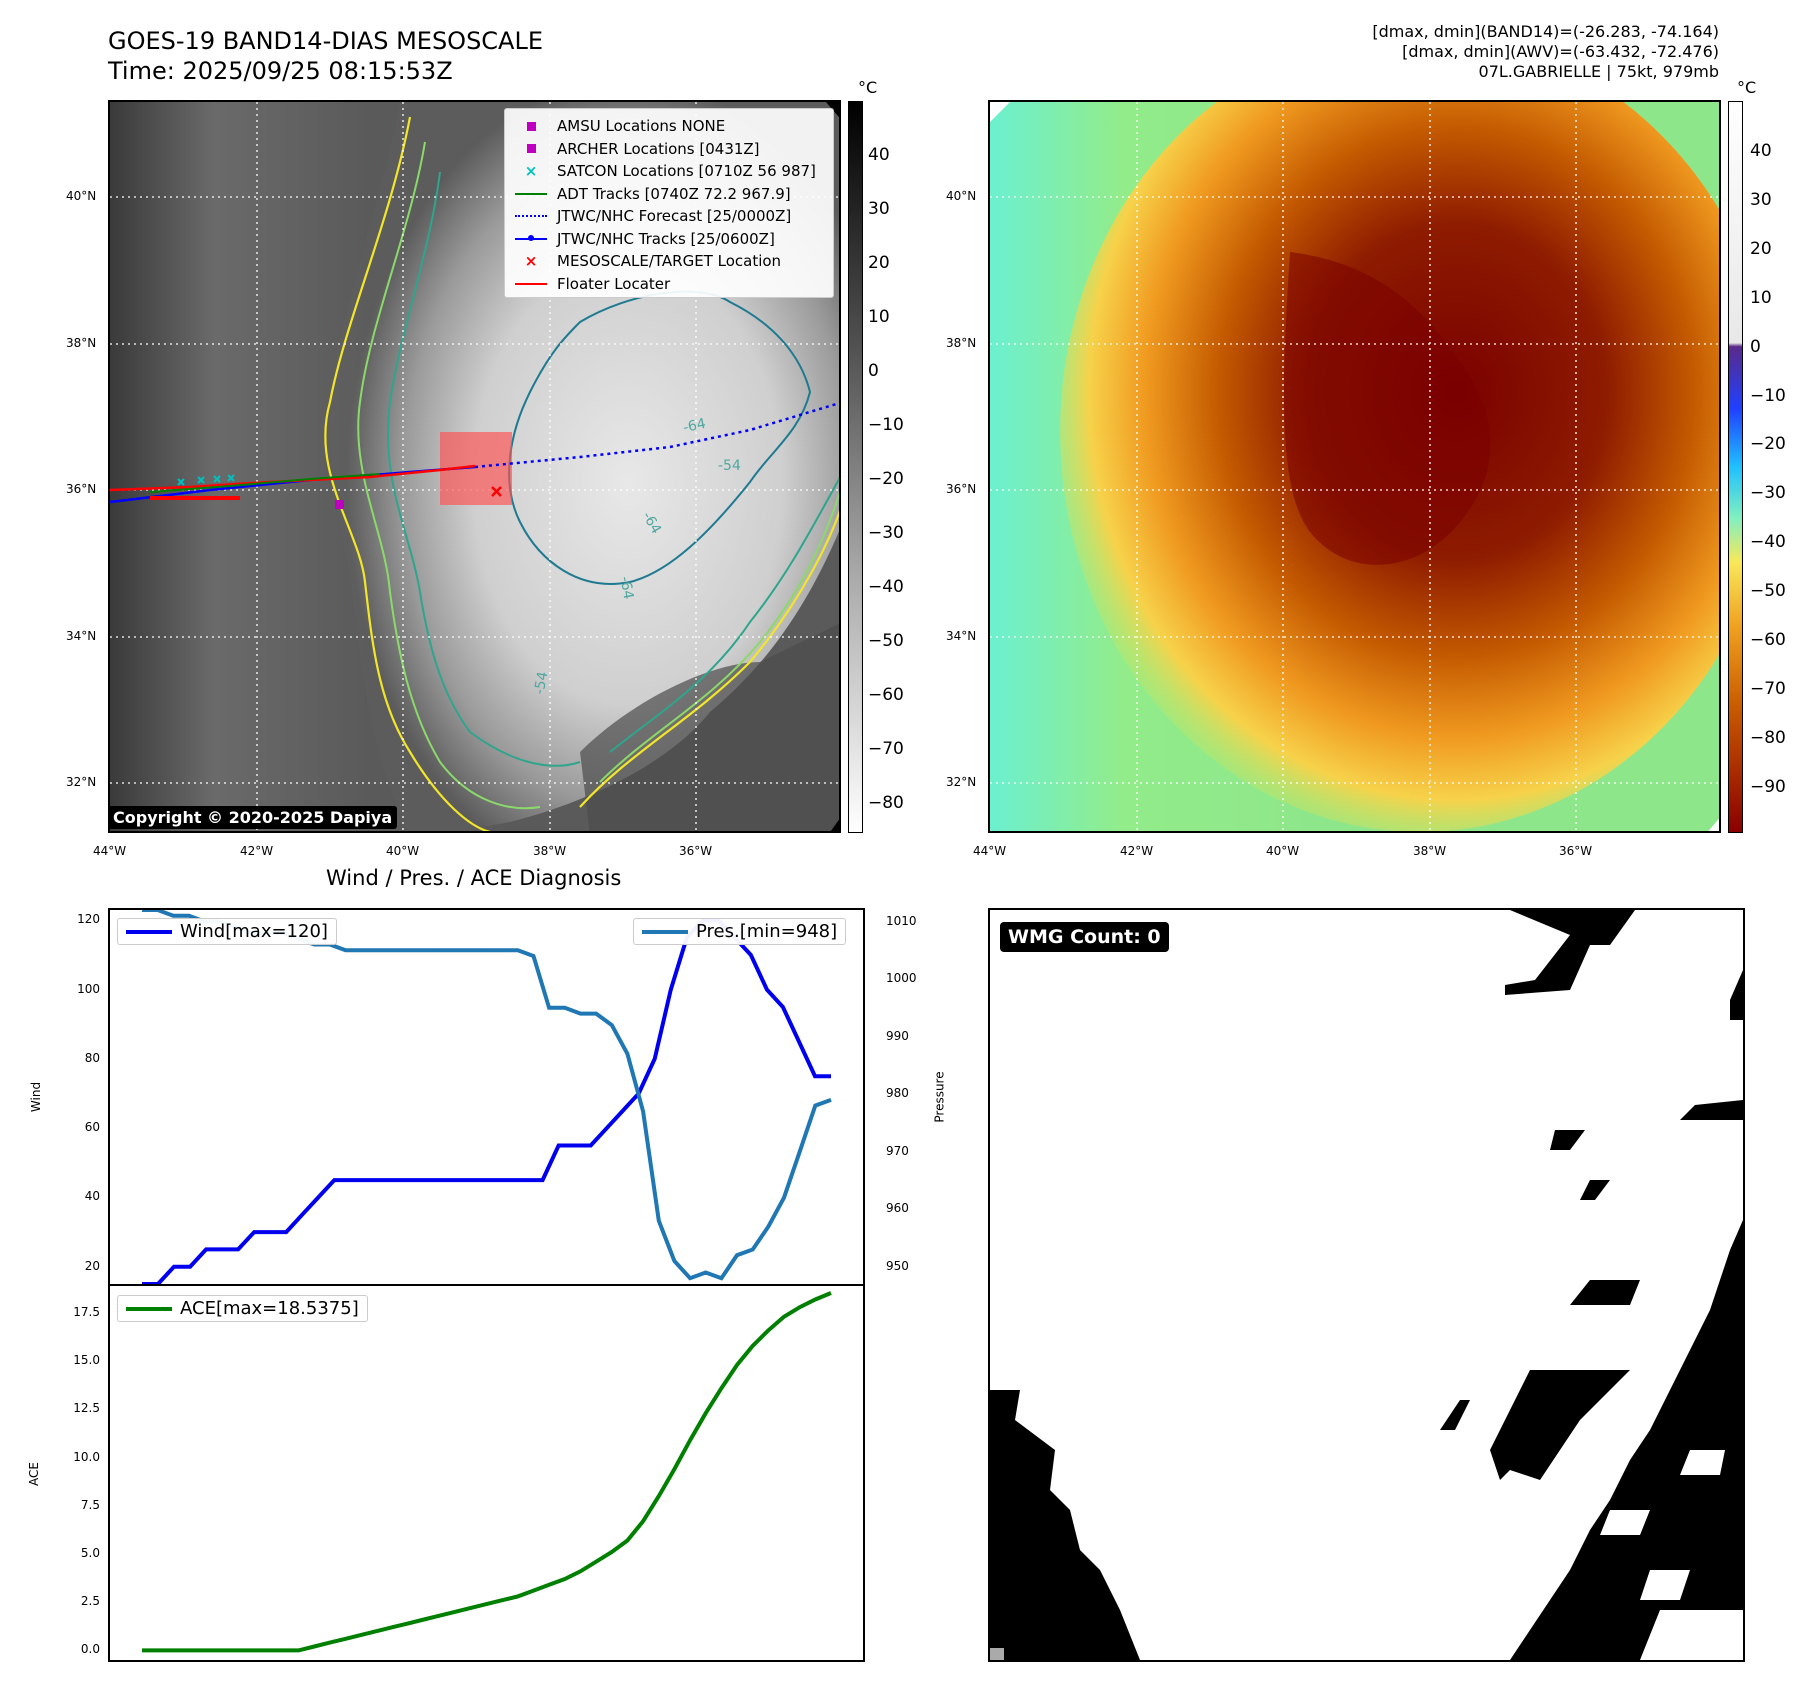 The height and width of the screenshot is (1690, 1801). What do you see at coordinates (269, 1308) in the screenshot?
I see `ace-legend-label: ACE[max=18.5375]` at bounding box center [269, 1308].